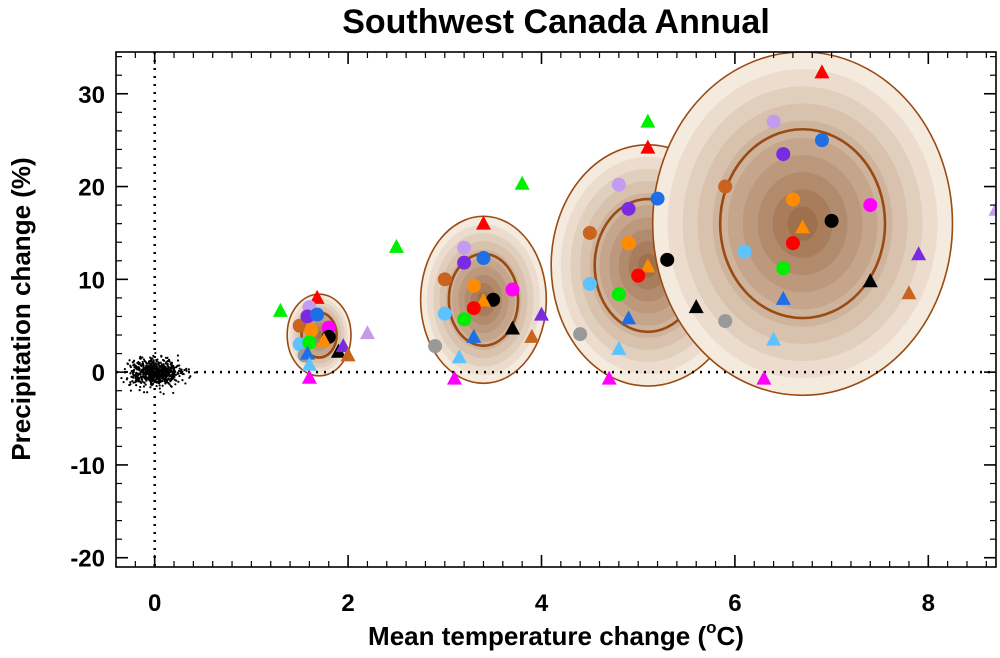 The image size is (1000, 658). Describe the element at coordinates (734, 603) in the screenshot. I see `x-tick-label: 6` at that location.